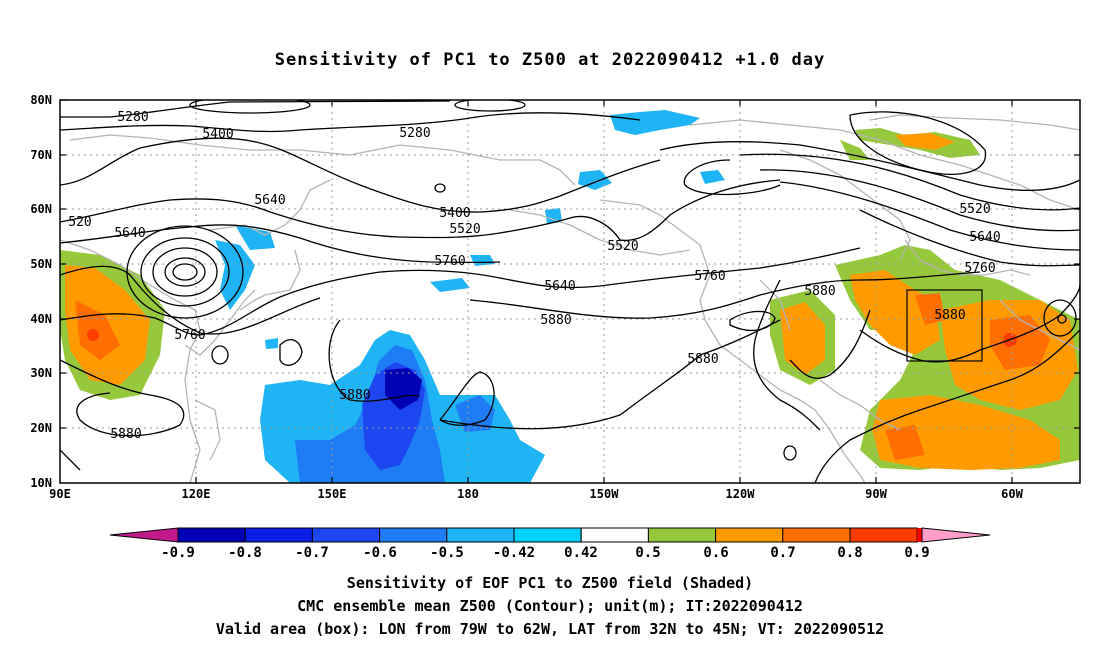  What do you see at coordinates (876, 494) in the screenshot?
I see `lon-label: 90W` at bounding box center [876, 494].